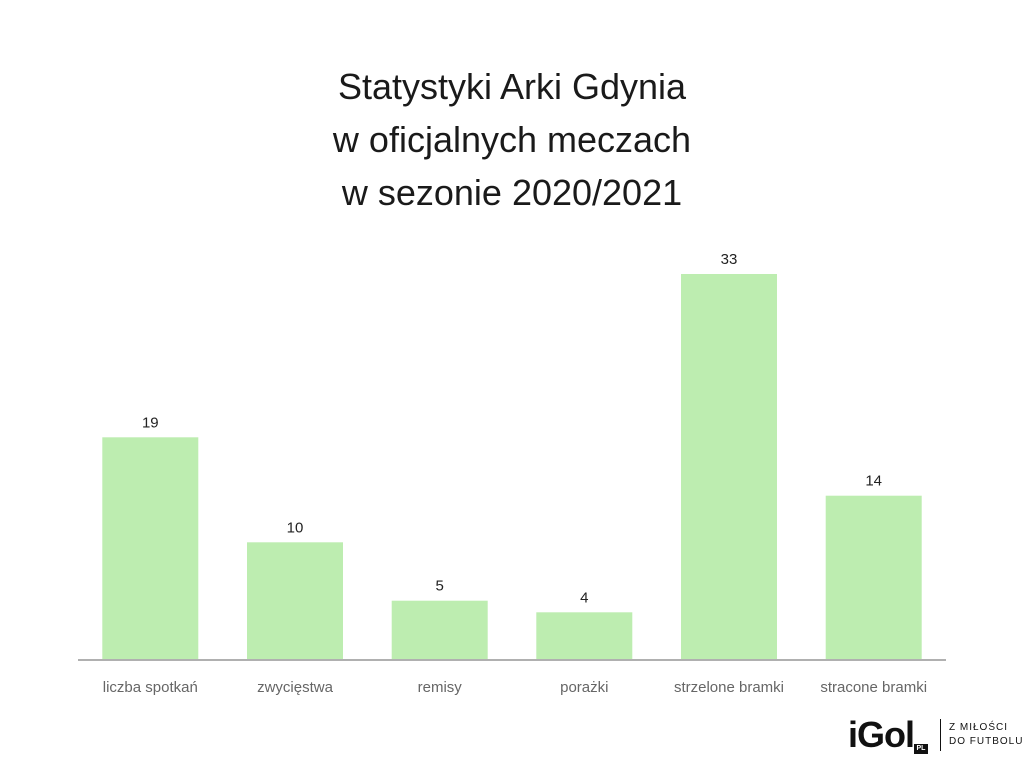  What do you see at coordinates (512, 192) in the screenshot?
I see `chart-title-line-3: w sezonie 2020/2021` at bounding box center [512, 192].